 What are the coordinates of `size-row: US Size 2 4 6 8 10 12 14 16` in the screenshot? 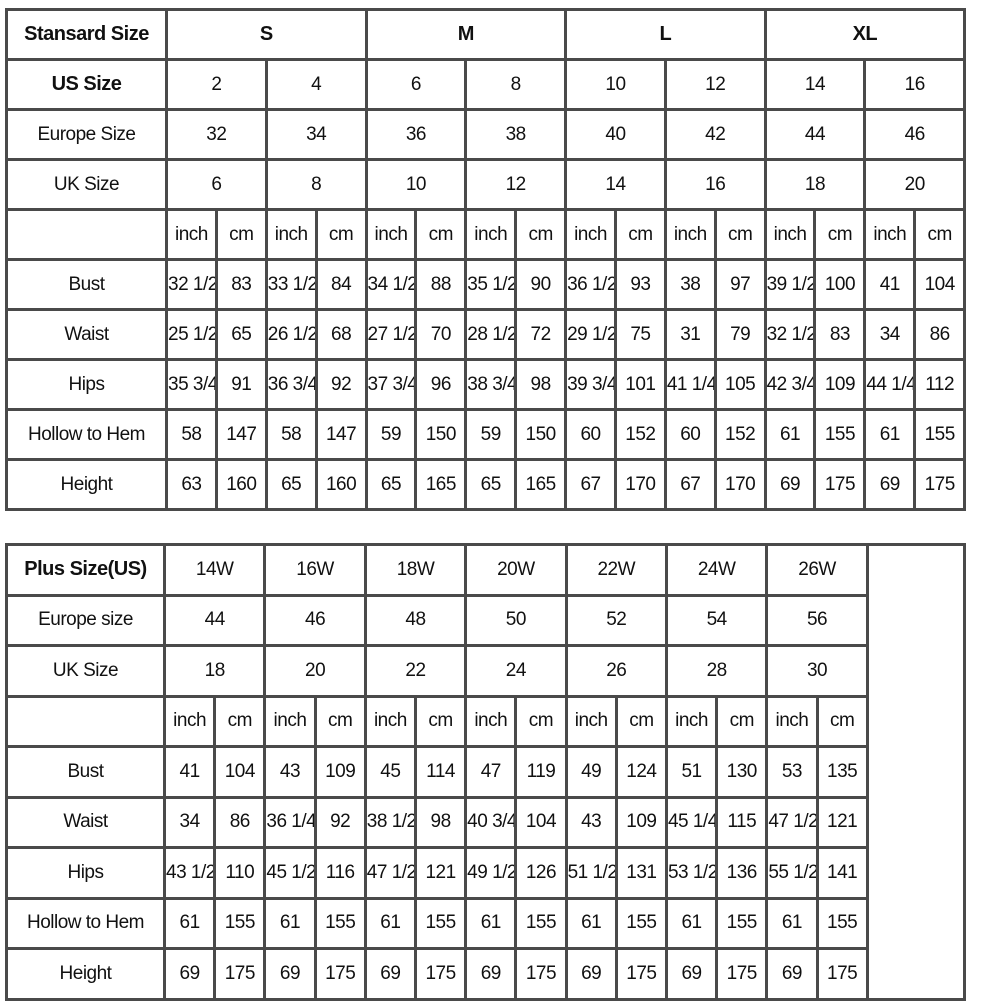 It's located at (486, 84).